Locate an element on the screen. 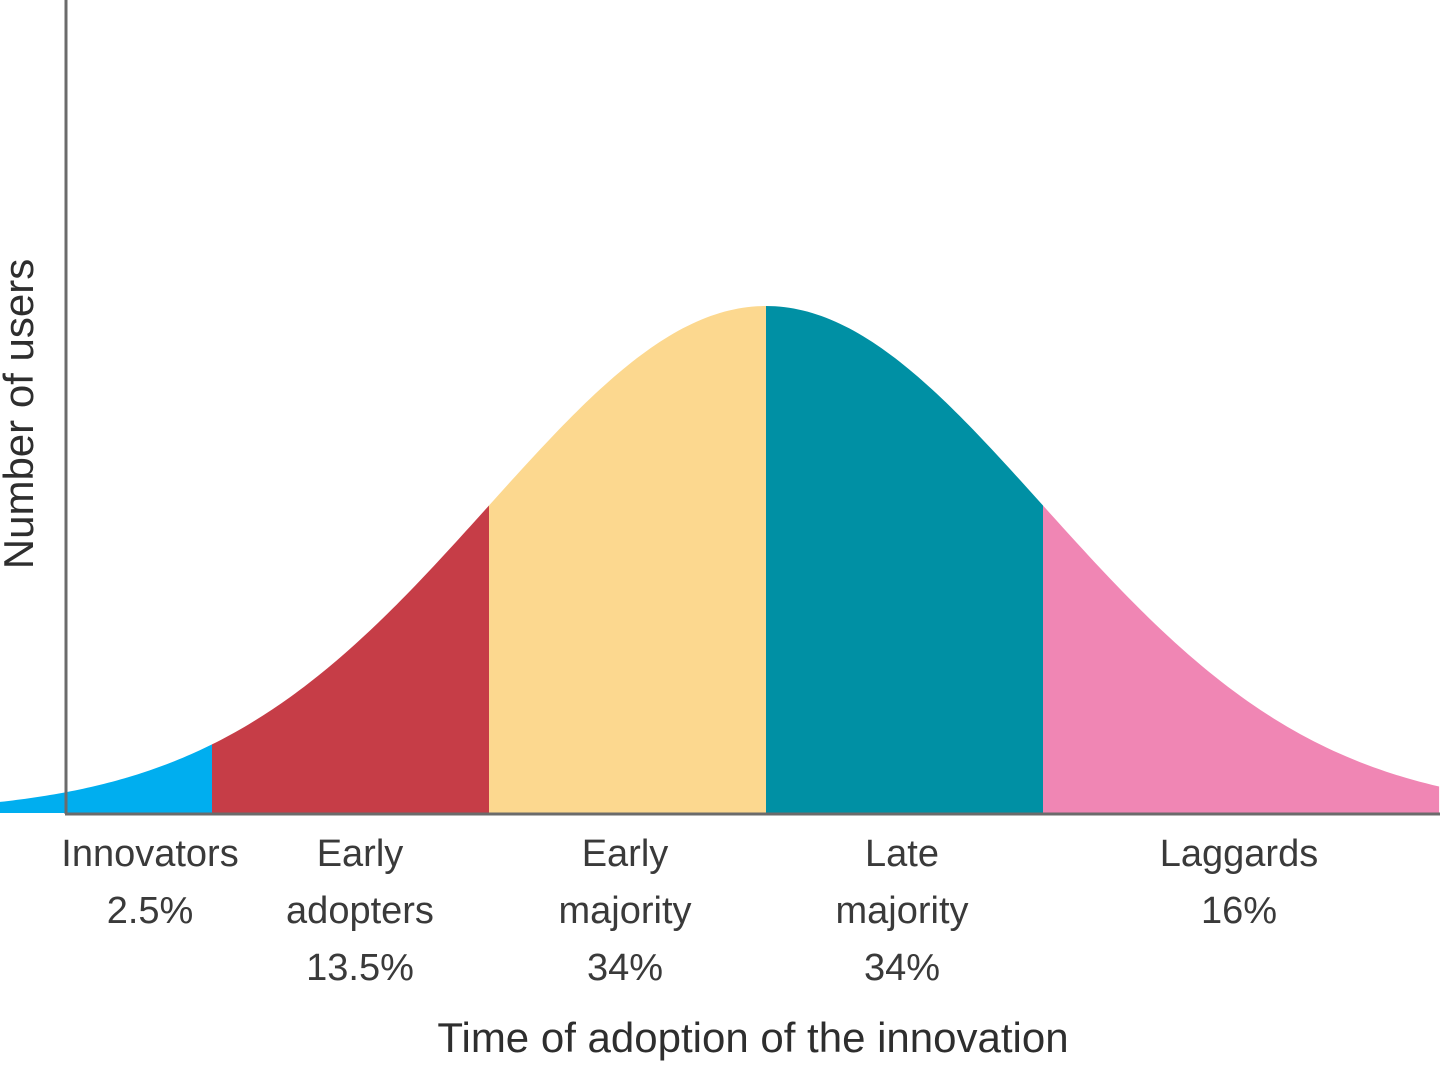  curve-segment-late-majority is located at coordinates (904, 559).